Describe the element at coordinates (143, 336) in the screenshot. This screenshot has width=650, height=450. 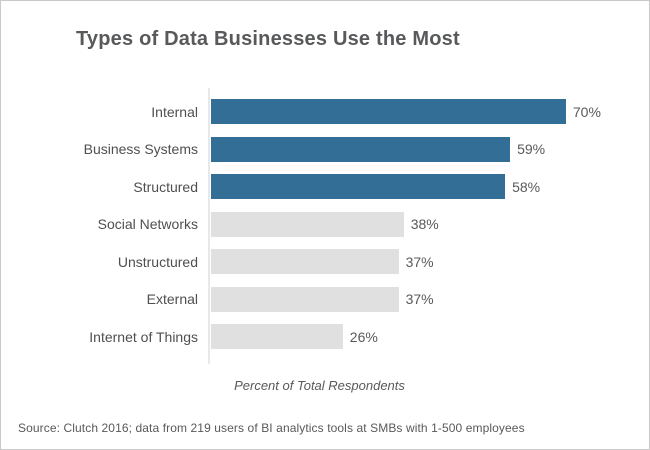
I see `category-label: Internet of Things` at that location.